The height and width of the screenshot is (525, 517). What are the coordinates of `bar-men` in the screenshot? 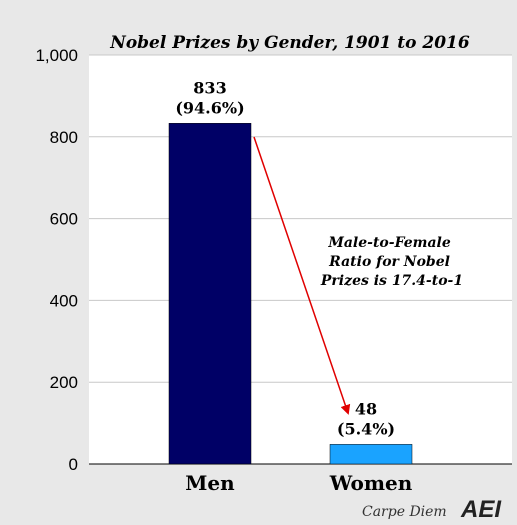 It's located at (210, 294).